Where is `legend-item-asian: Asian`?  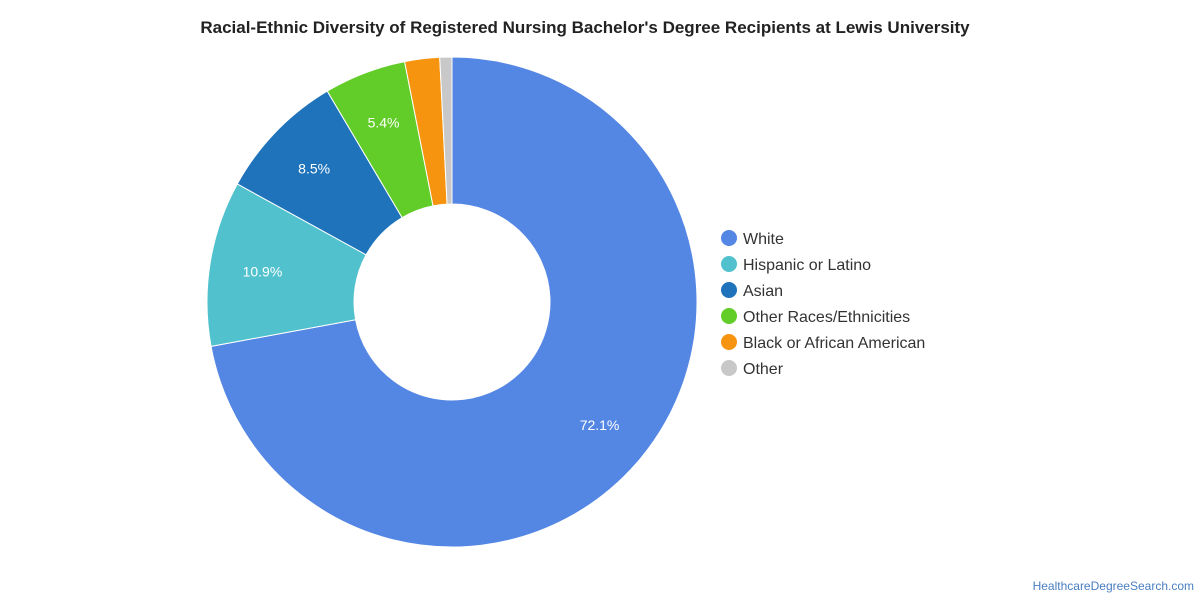 legend-item-asian: Asian is located at coordinates (752, 291).